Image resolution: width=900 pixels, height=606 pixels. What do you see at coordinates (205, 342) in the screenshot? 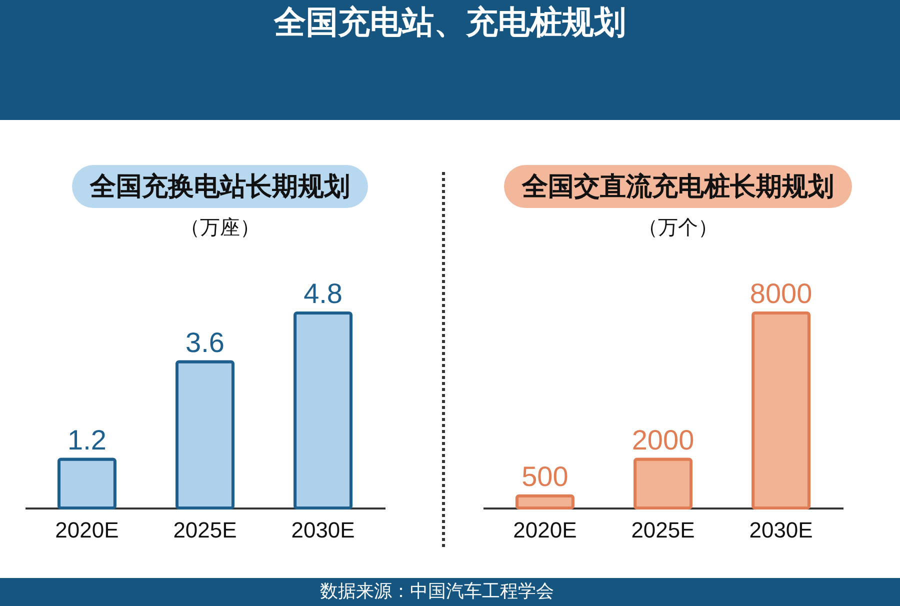
I see `data-label: 3.6` at bounding box center [205, 342].